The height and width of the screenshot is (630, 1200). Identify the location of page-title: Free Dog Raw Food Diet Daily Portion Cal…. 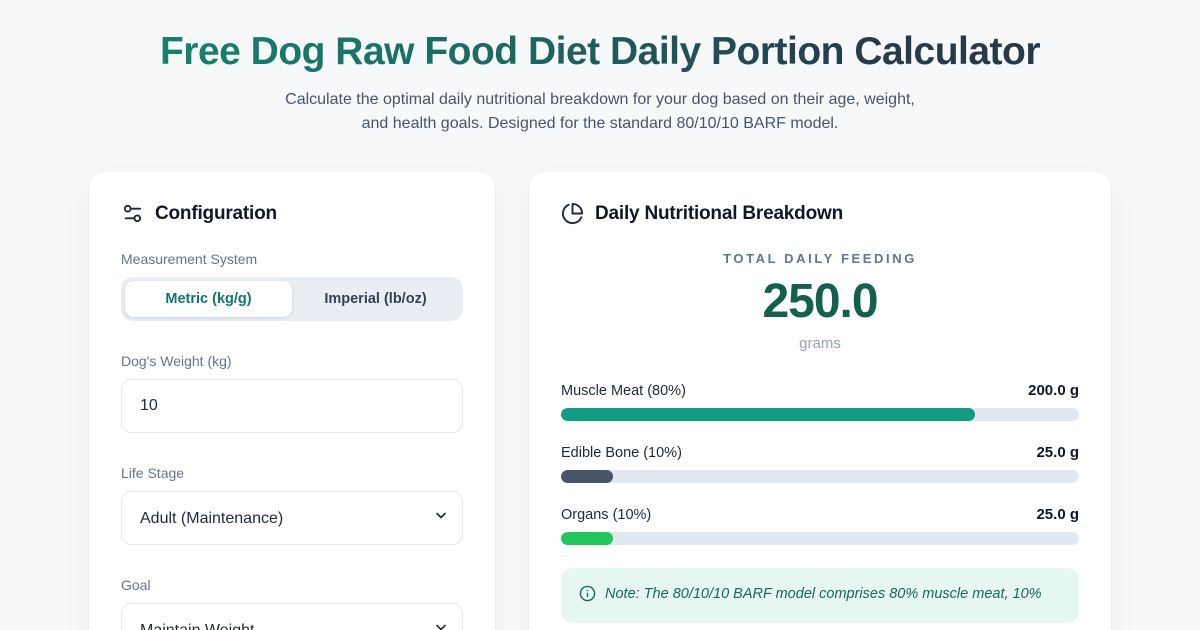
(600, 51).